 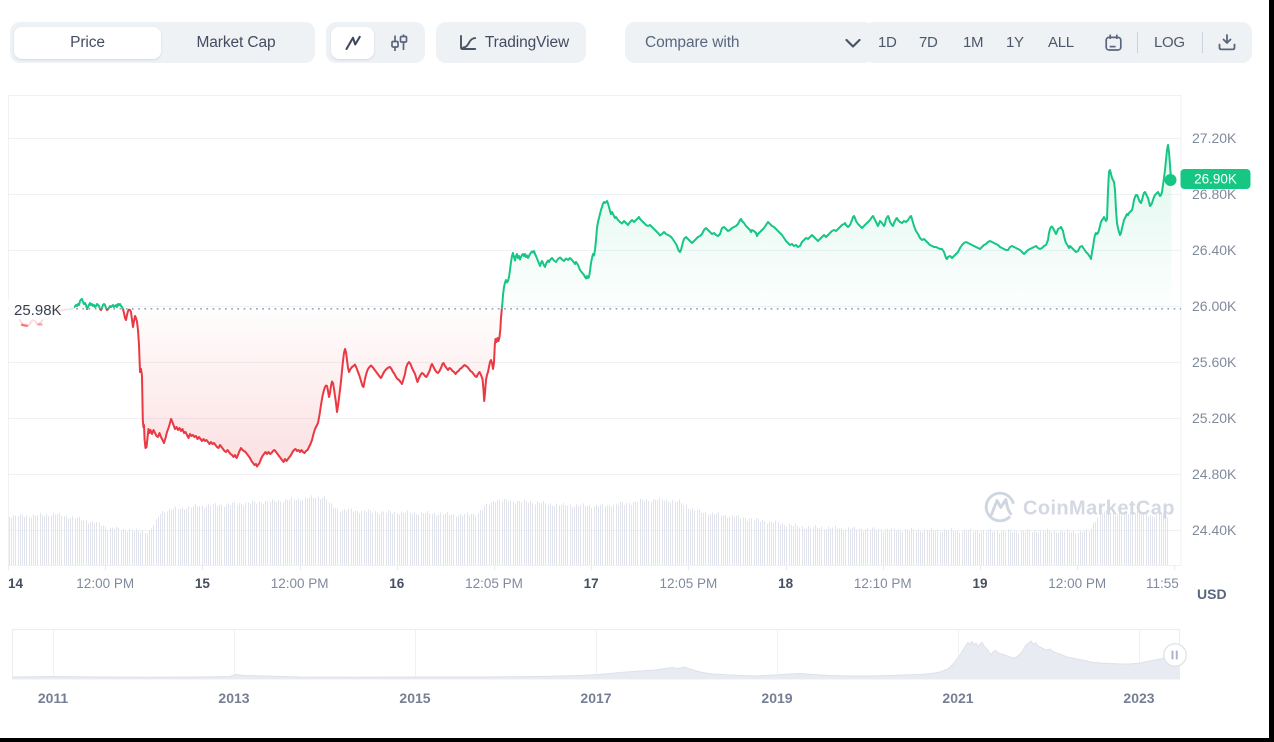 I want to click on svg-text: 27.20K, so click(x=1214, y=138).